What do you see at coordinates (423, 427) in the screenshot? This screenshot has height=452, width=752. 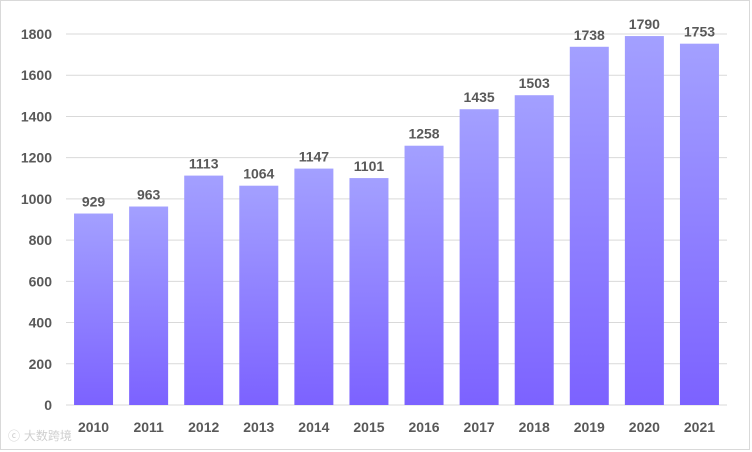 I see `x-tick-label: 2016` at bounding box center [423, 427].